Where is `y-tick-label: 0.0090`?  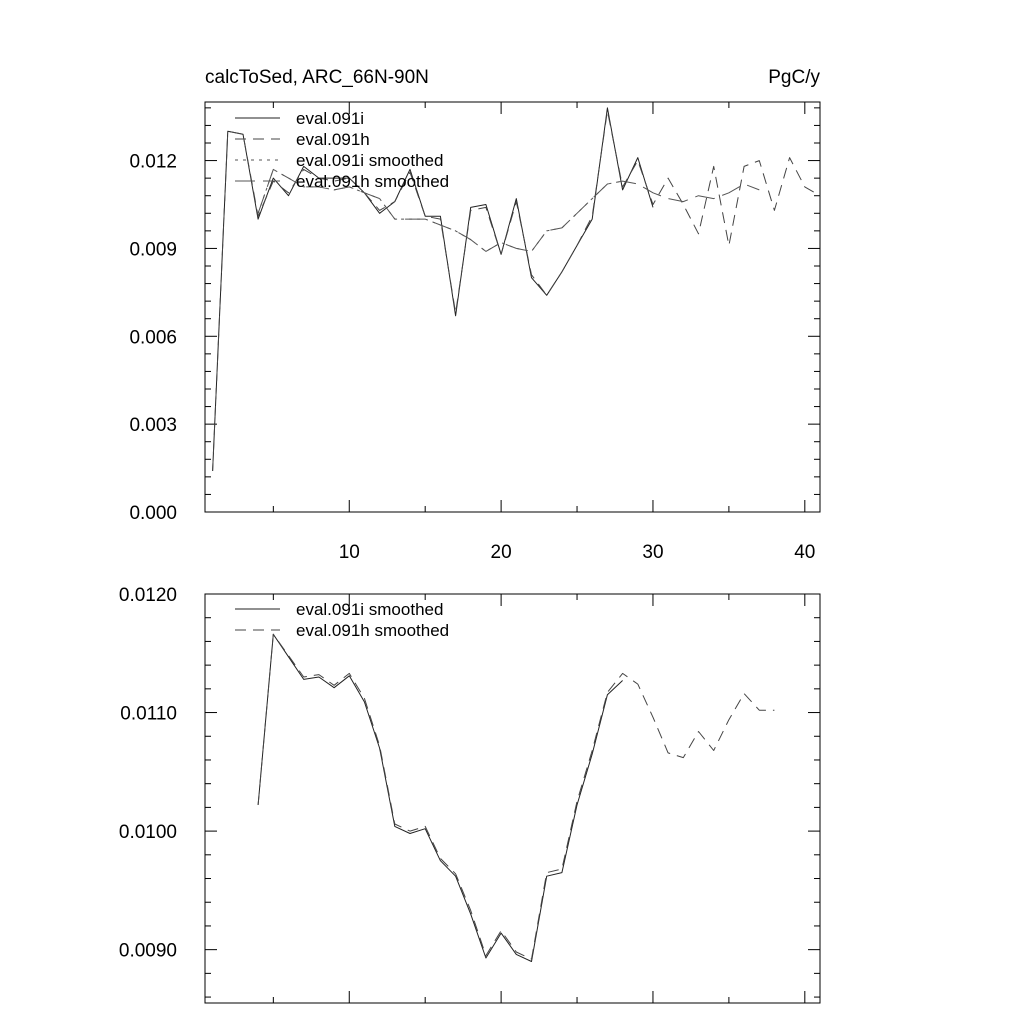 y-tick-label: 0.0090 is located at coordinates (148, 951).